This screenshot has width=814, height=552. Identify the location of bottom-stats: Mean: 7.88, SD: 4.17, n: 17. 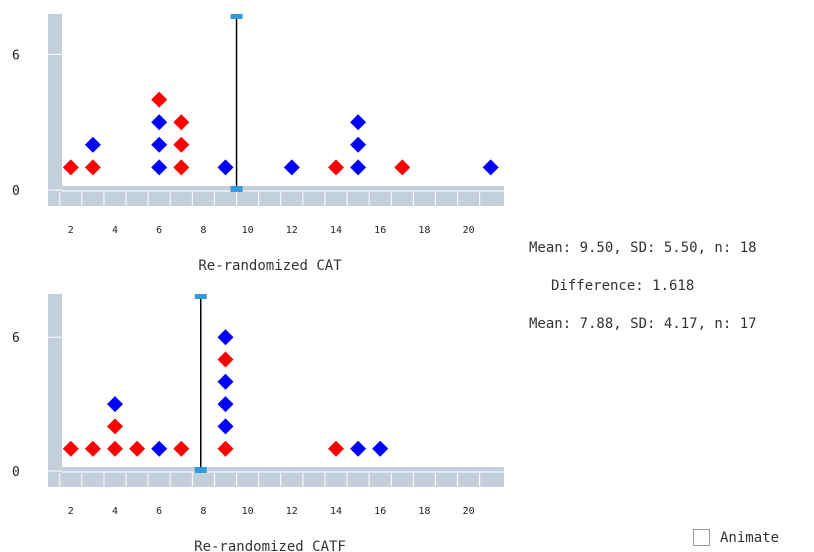
(643, 324).